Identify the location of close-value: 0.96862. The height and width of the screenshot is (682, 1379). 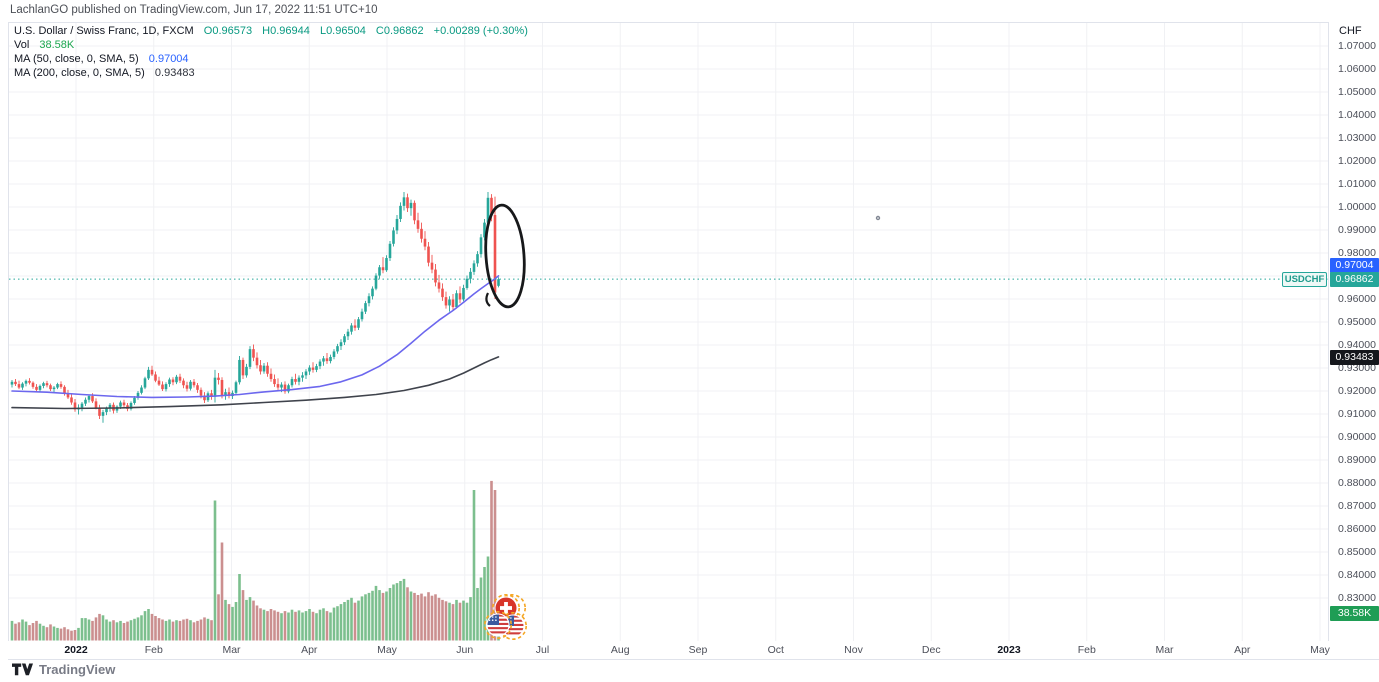
(403, 31).